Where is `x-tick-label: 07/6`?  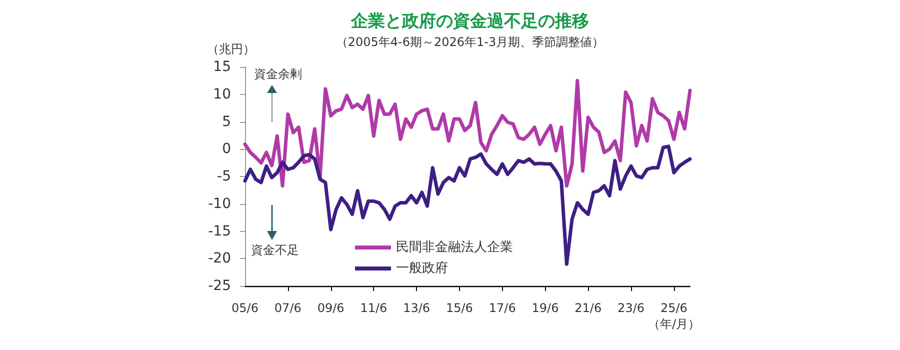
x-tick-label: 07/6 is located at coordinates (288, 308).